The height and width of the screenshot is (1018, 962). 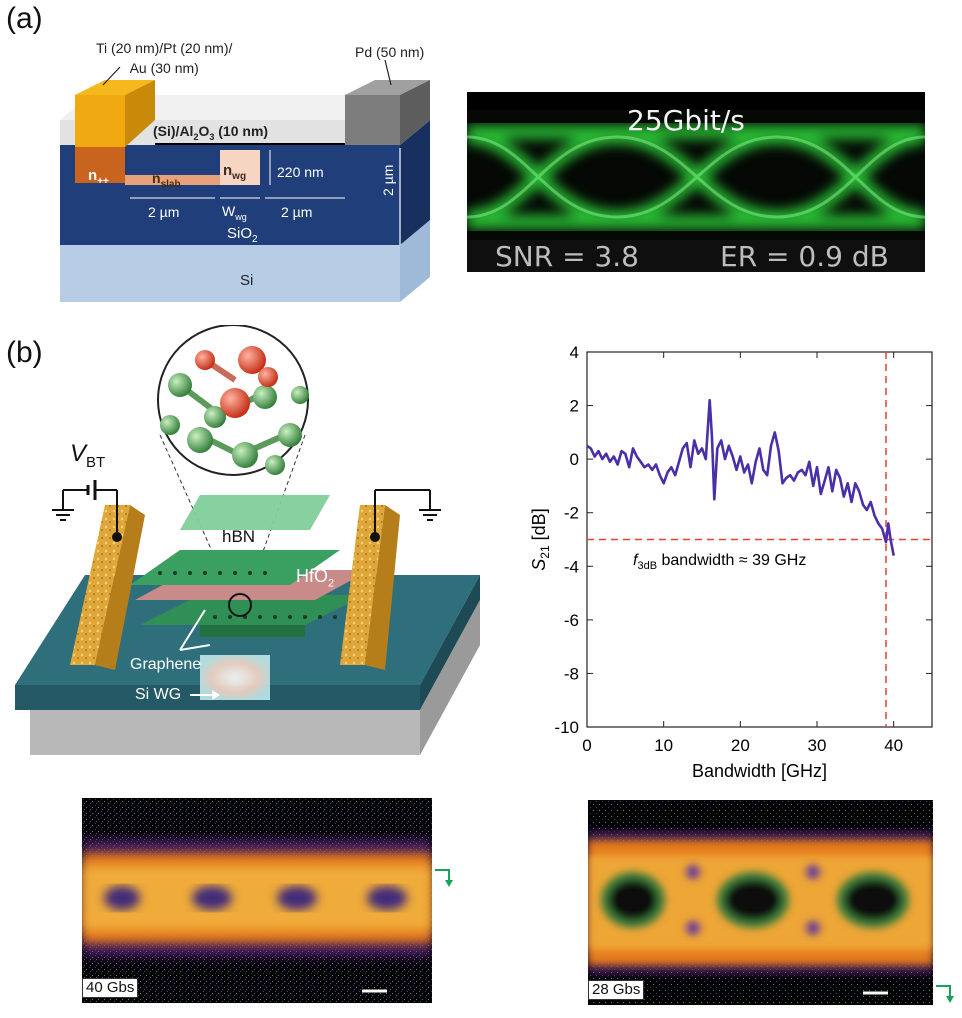 What do you see at coordinates (574, 459) in the screenshot?
I see `y-tick-label-2: 0` at bounding box center [574, 459].